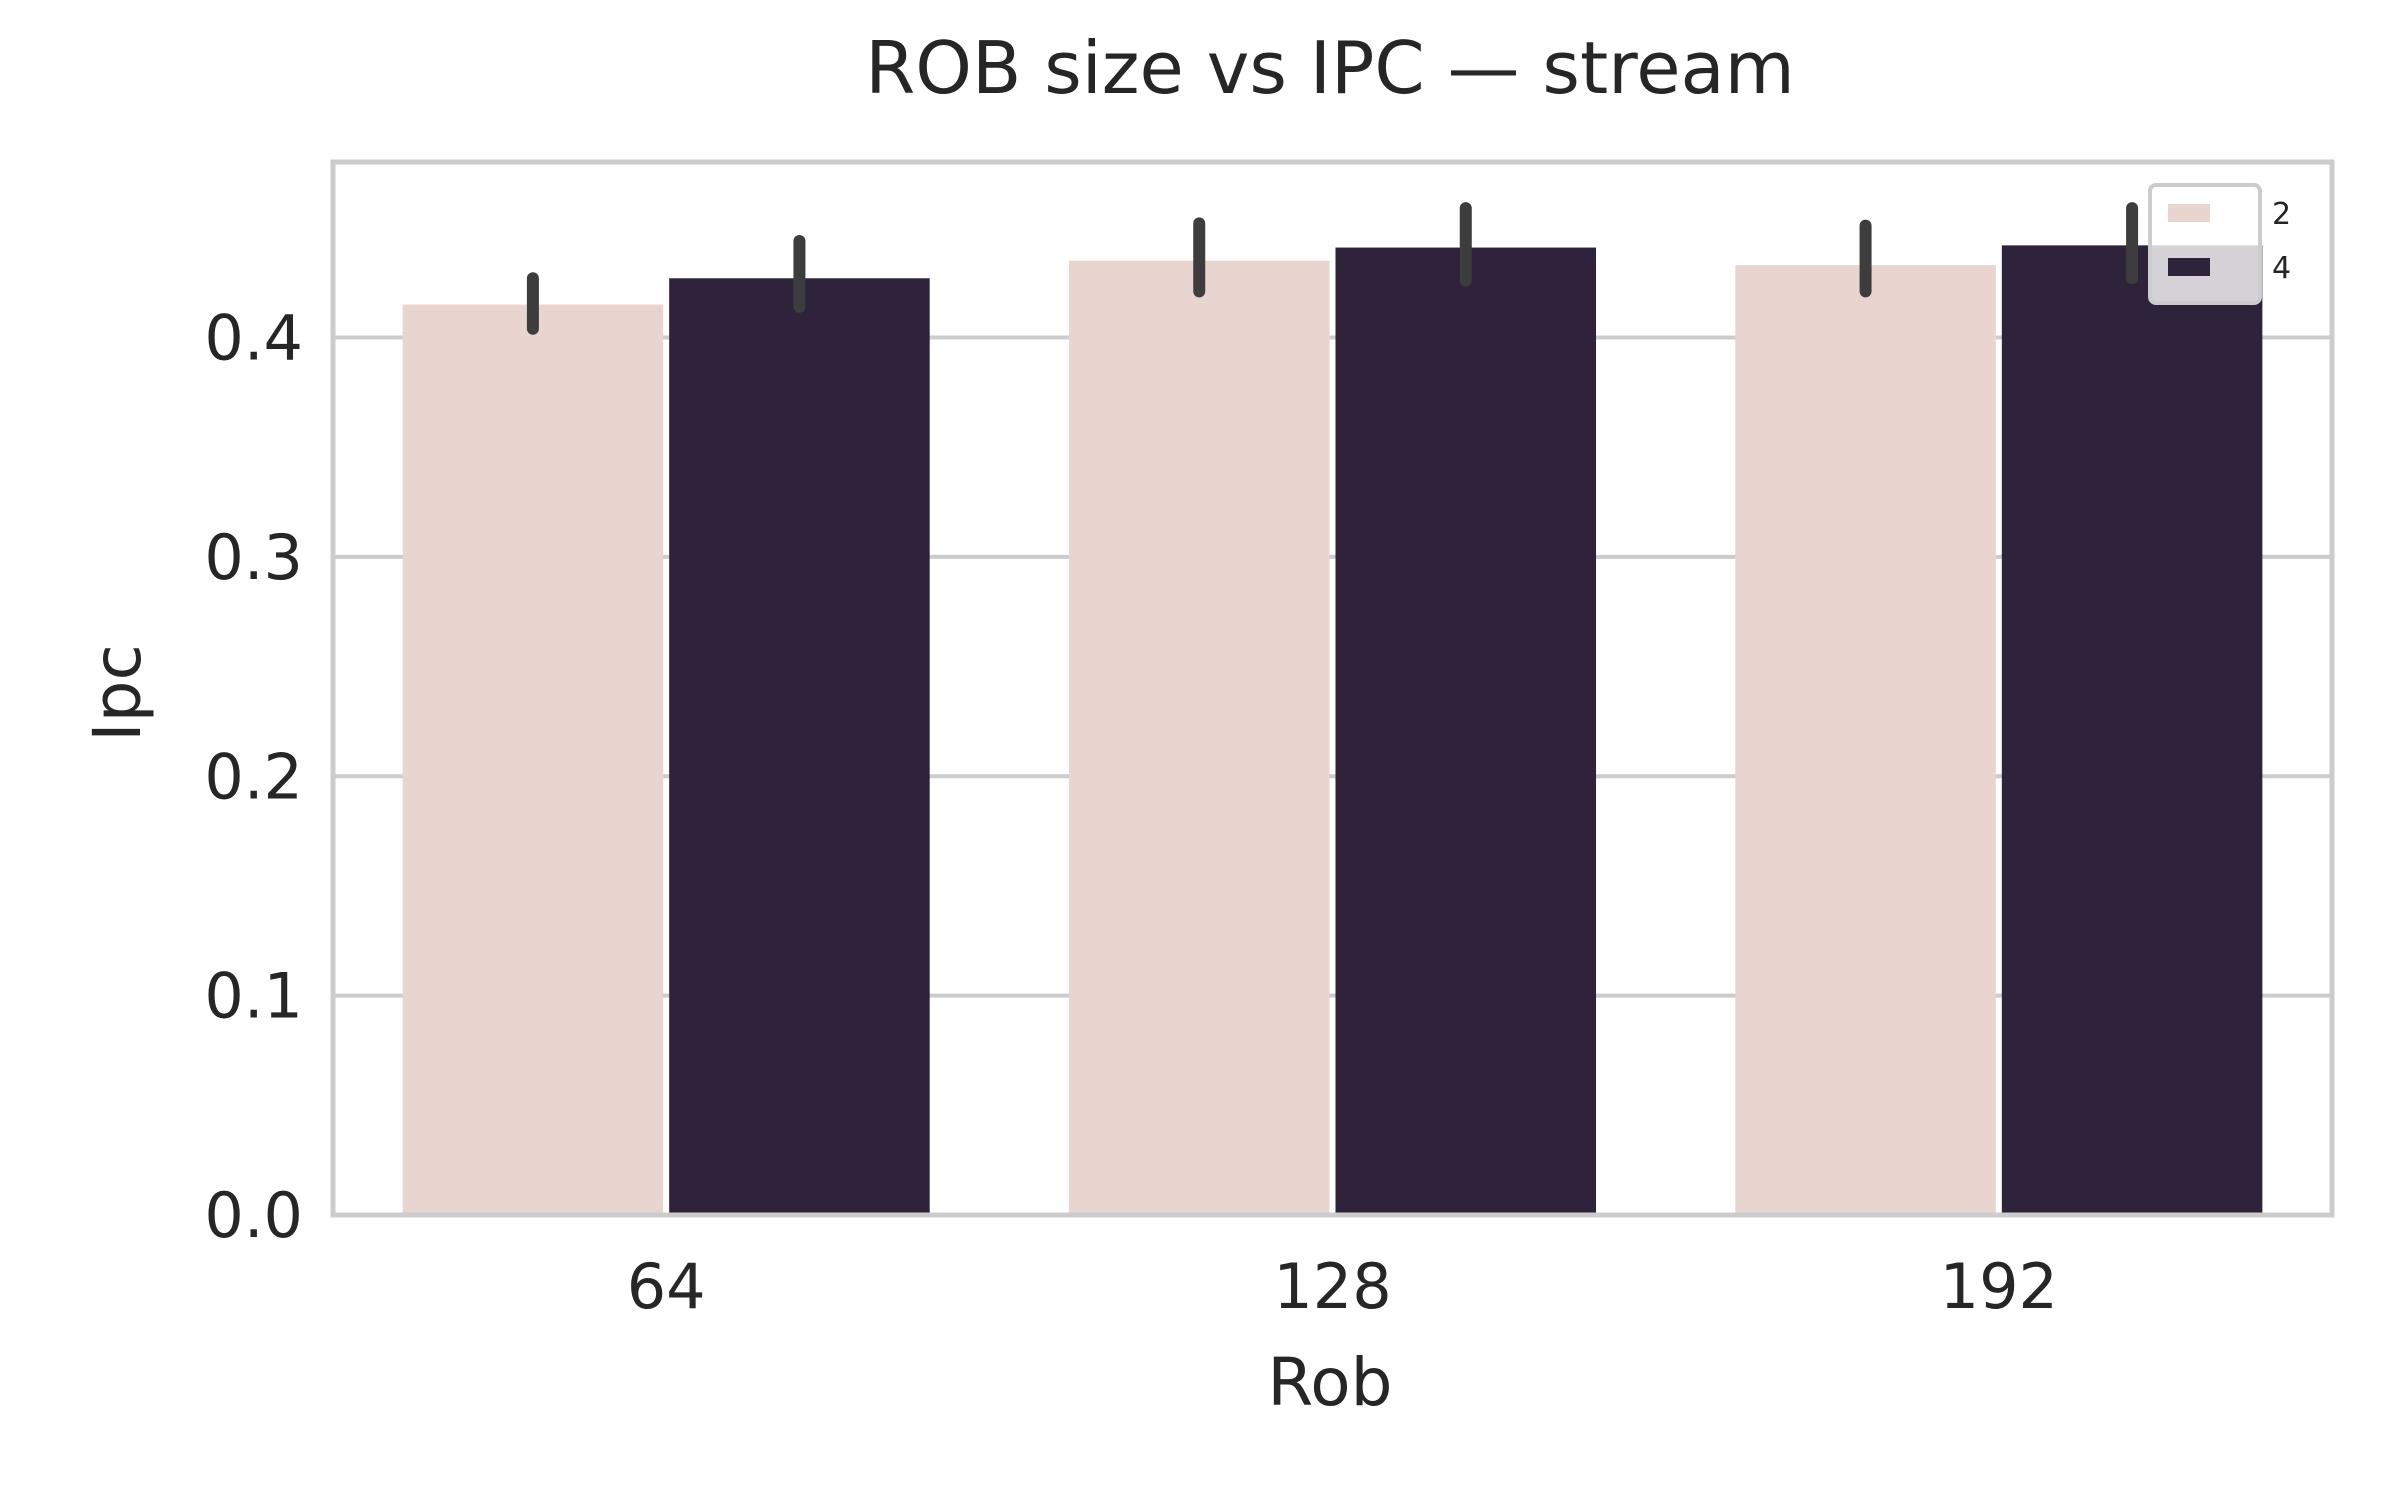 This screenshot has width=2400, height=1500. What do you see at coordinates (253, 557) in the screenshot?
I see `y-tick-label: 0.3` at bounding box center [253, 557].